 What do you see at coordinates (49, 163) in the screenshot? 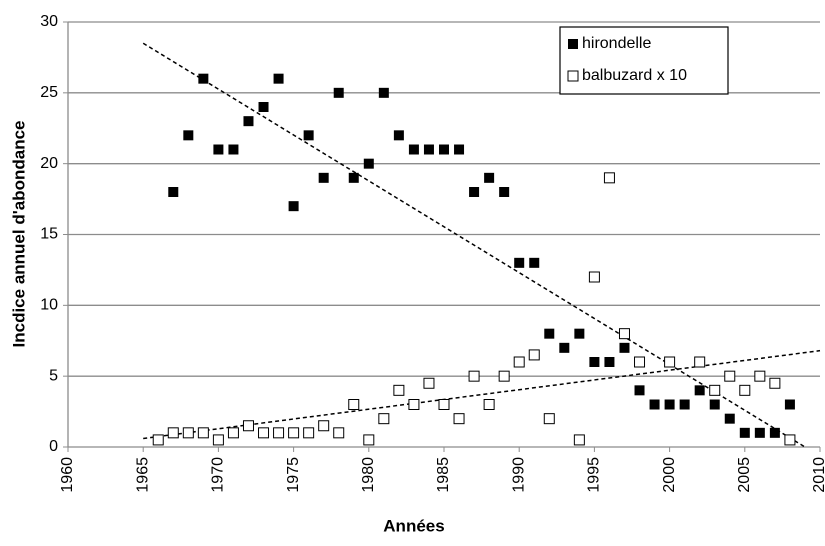
I see `y-tick-label: 20` at bounding box center [49, 163].